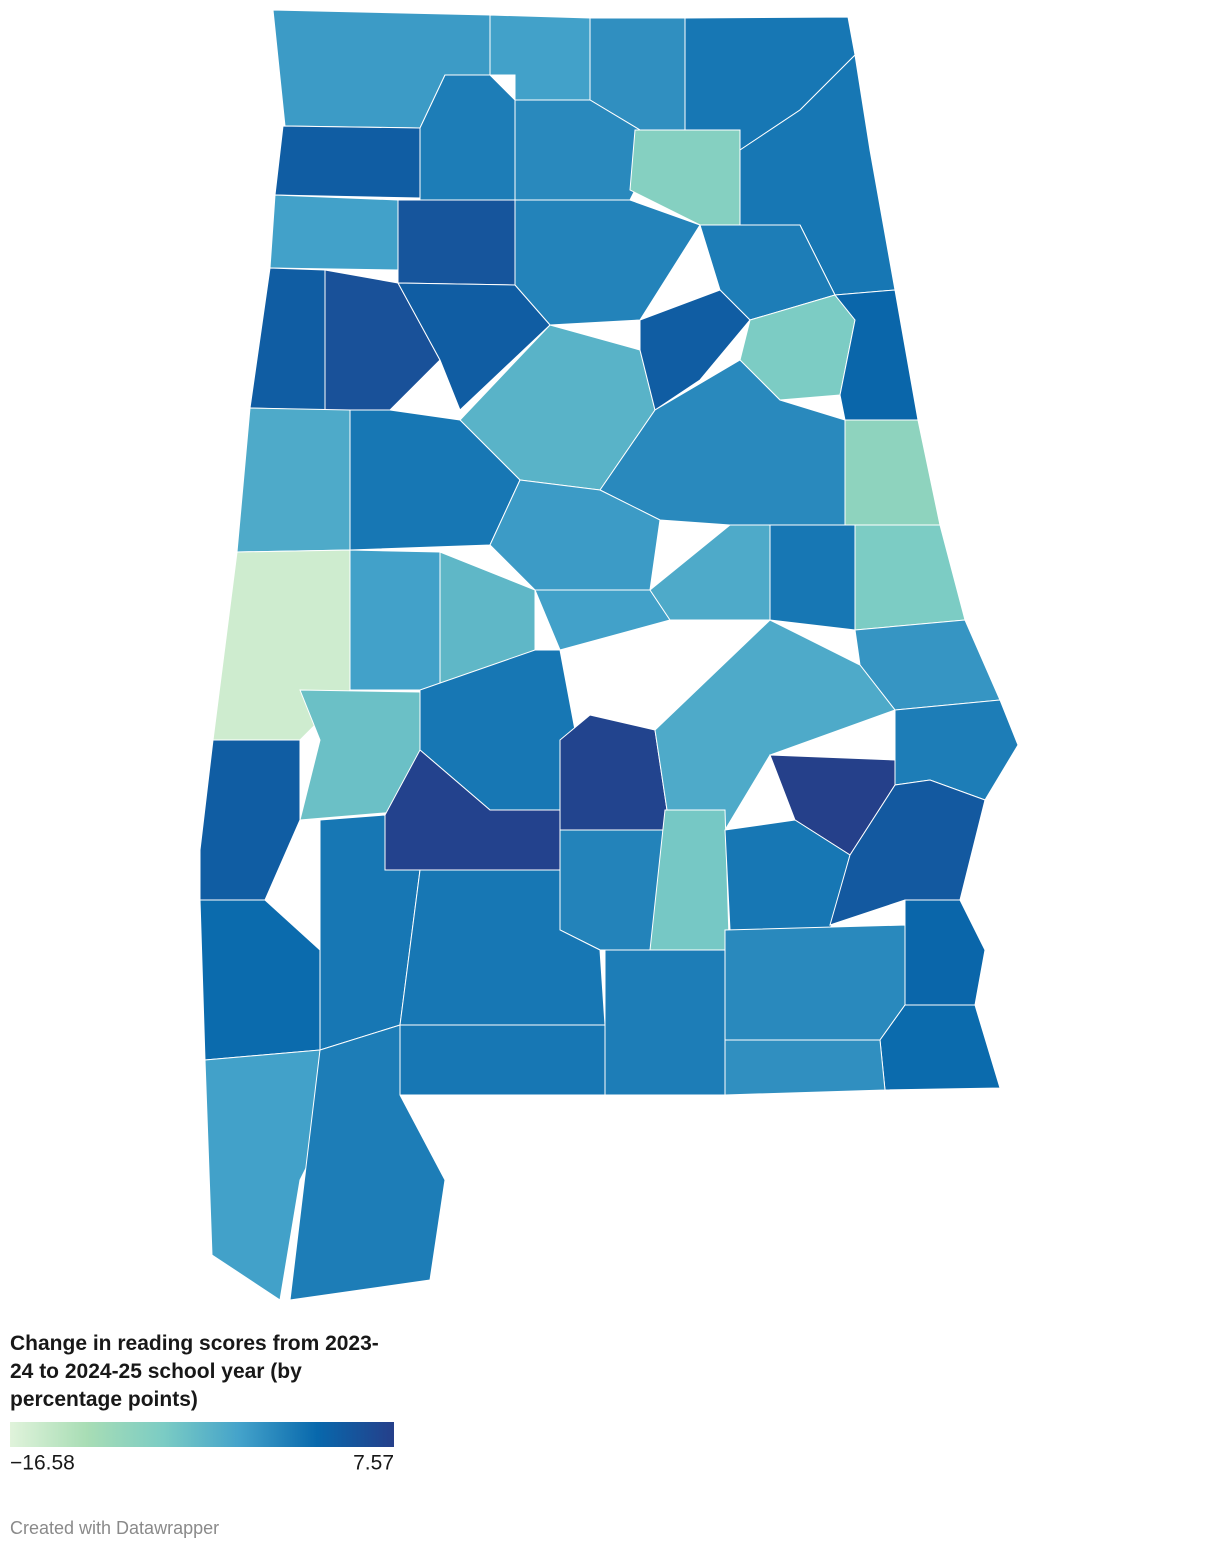 Image resolution: width=1220 pixels, height=1554 pixels. I want to click on legend-gradient, so click(202, 1434).